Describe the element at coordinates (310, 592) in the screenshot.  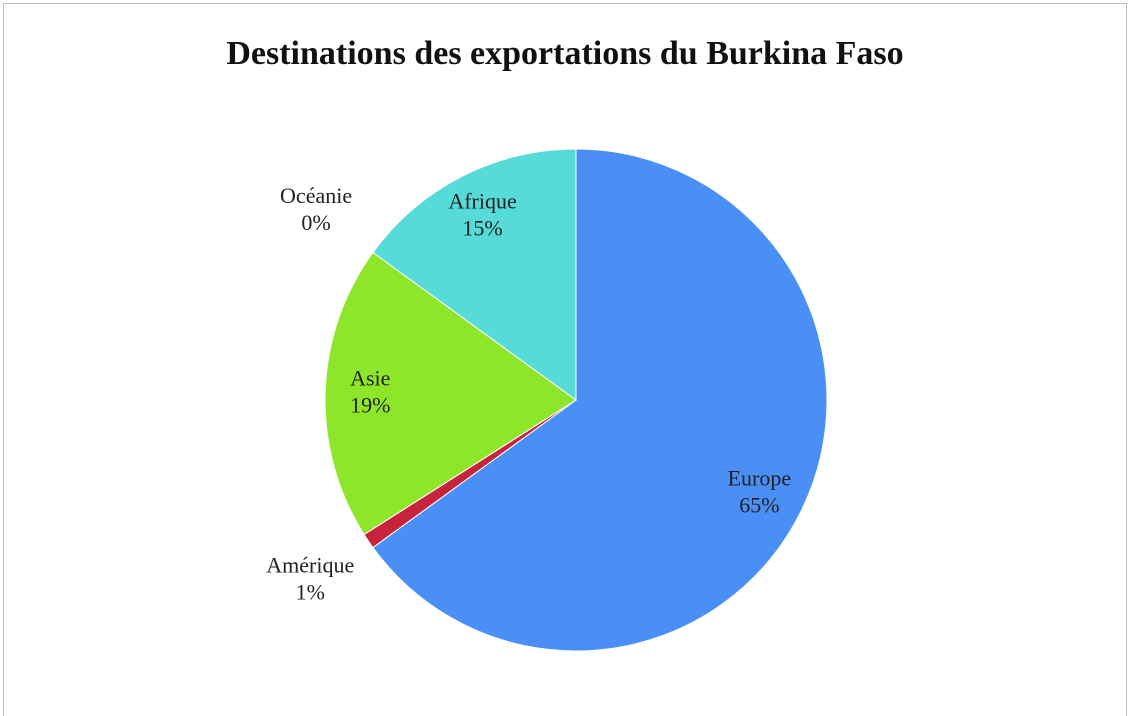
I see `slice-value-label: 1%` at that location.